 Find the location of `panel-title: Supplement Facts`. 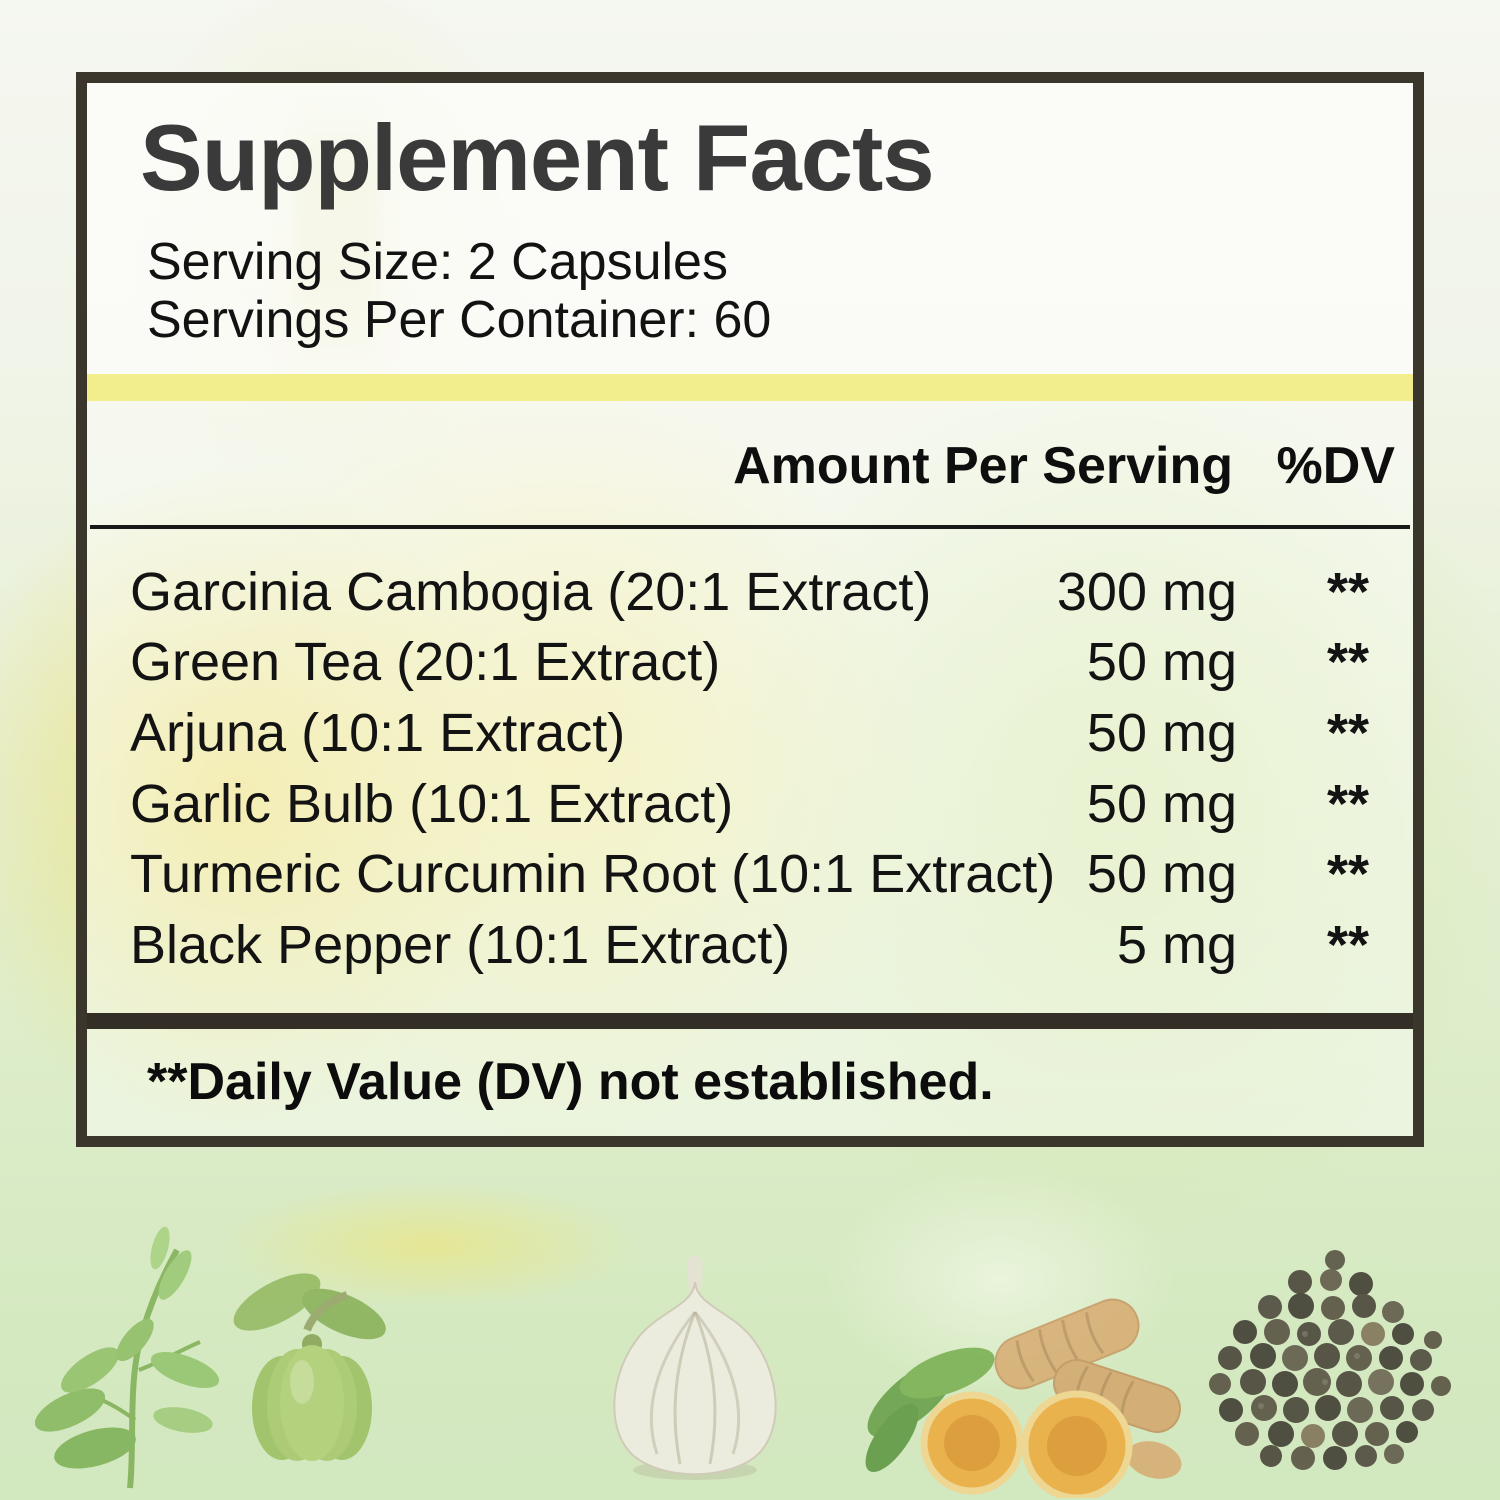

panel-title: Supplement Facts is located at coordinates (537, 157).